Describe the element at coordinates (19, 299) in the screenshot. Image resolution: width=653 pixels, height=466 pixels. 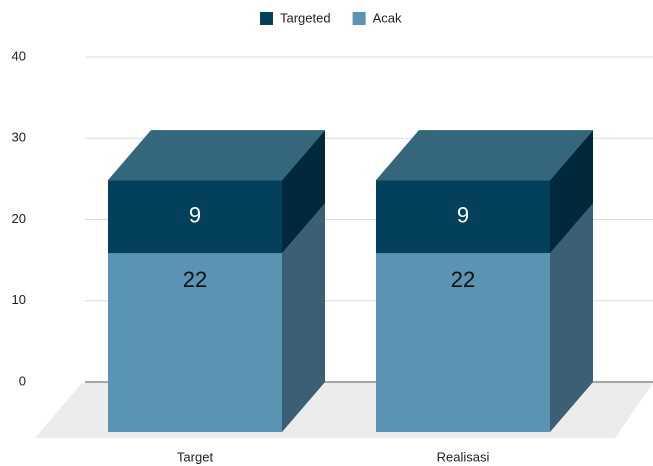
I see `y-tick-label: 10` at that location.